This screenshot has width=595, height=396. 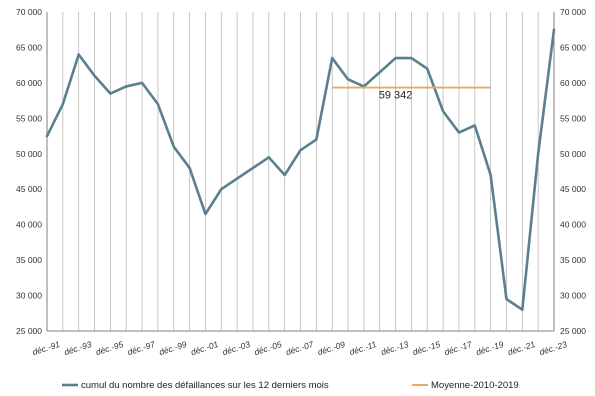 What do you see at coordinates (573, 118) in the screenshot?
I see `y-tick-label-right: 55 000` at bounding box center [573, 118].